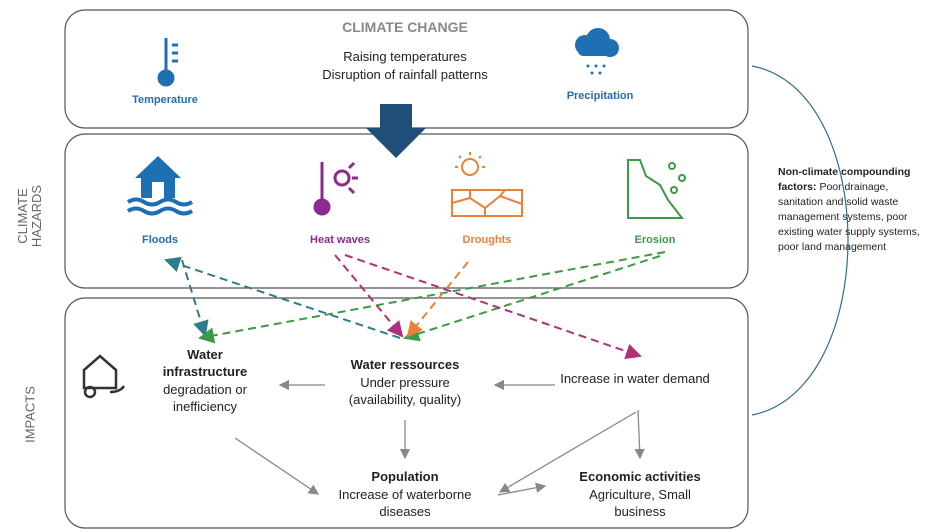 The height and width of the screenshot is (532, 936). I want to click on node-text: Under pressure (availability, quality), so click(405, 391).